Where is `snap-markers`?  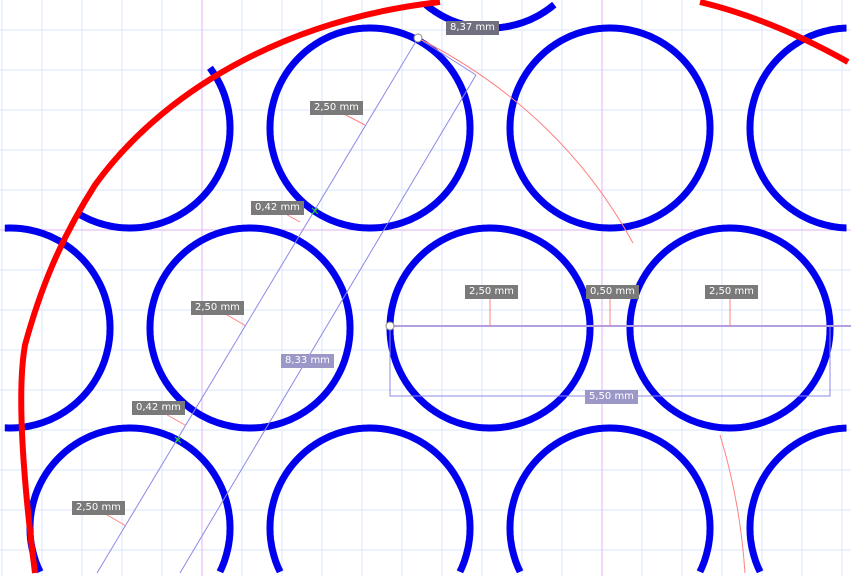 snap-markers is located at coordinates (246, 325).